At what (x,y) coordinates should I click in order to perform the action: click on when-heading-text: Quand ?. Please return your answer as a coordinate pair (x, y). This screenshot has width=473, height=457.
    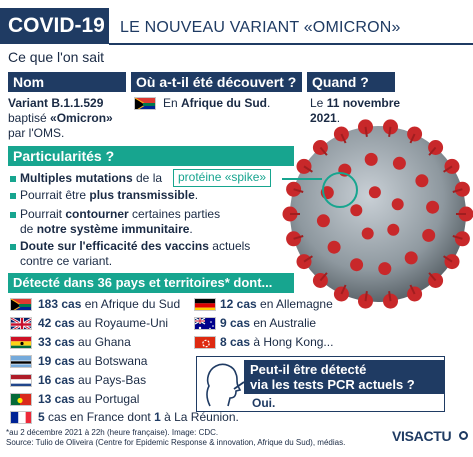
    Looking at the image, I should click on (340, 82).